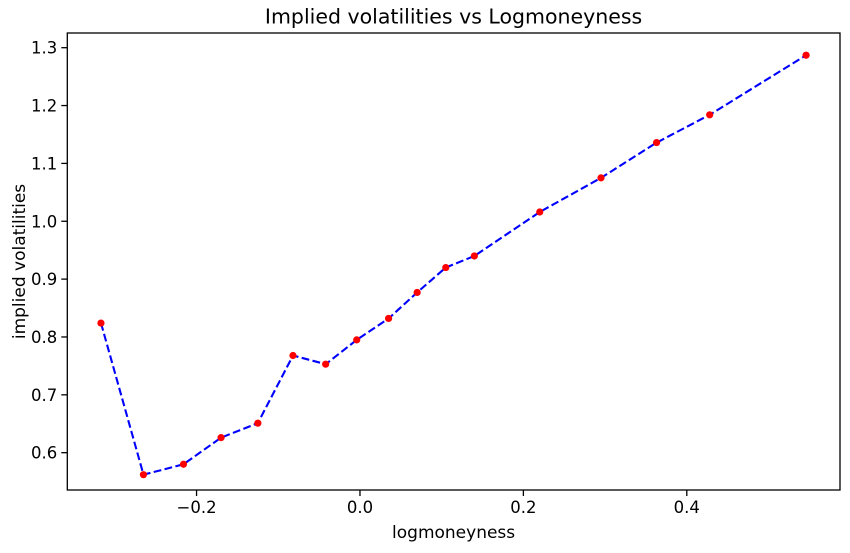  What do you see at coordinates (44, 106) in the screenshot?
I see `y-tick-label: 1.2` at bounding box center [44, 106].